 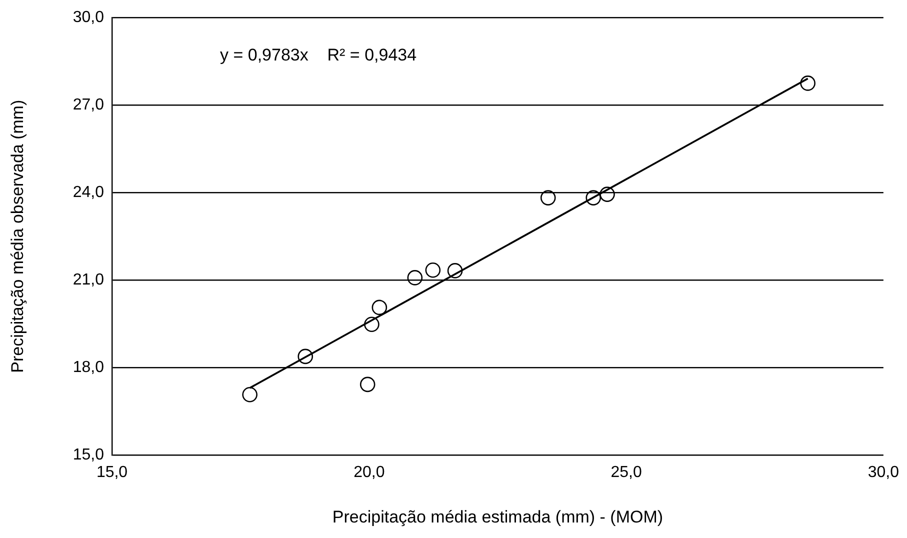 What do you see at coordinates (884, 473) in the screenshot?
I see `x-tick-label: 30,0` at bounding box center [884, 473].